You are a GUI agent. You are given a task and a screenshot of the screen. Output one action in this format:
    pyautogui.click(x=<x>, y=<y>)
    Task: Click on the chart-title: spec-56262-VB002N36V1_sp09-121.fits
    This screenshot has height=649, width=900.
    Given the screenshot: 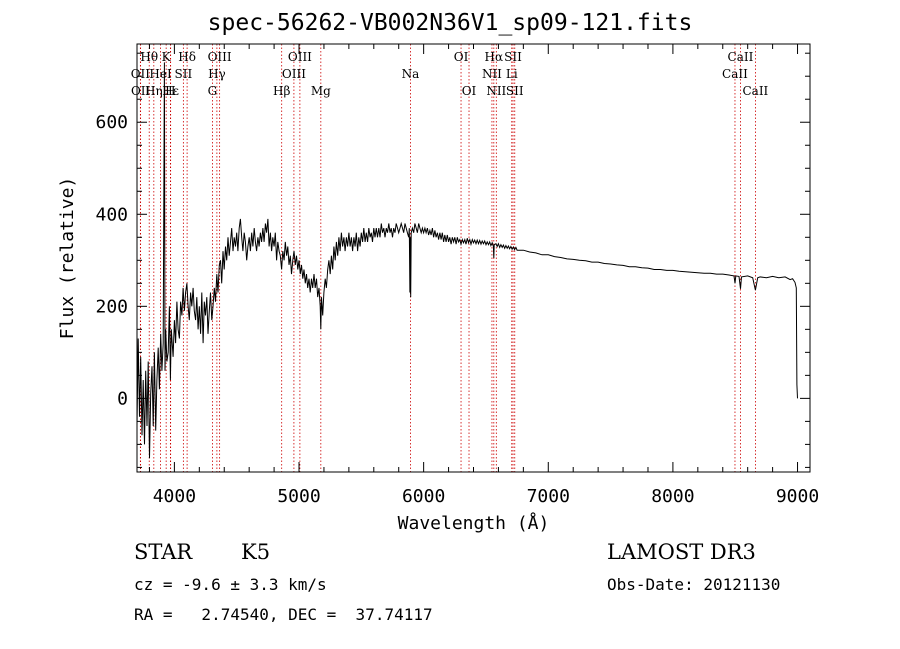 What is the action you would take?
    pyautogui.click(x=450, y=23)
    